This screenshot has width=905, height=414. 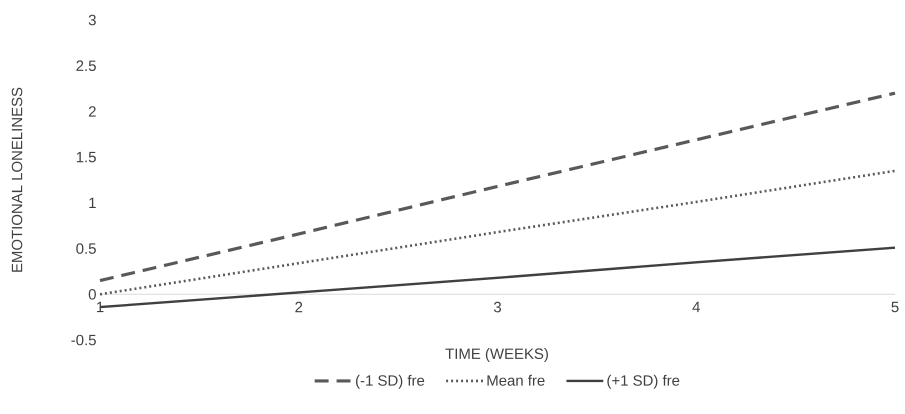 I want to click on y-tick-label: 1, so click(x=92, y=203).